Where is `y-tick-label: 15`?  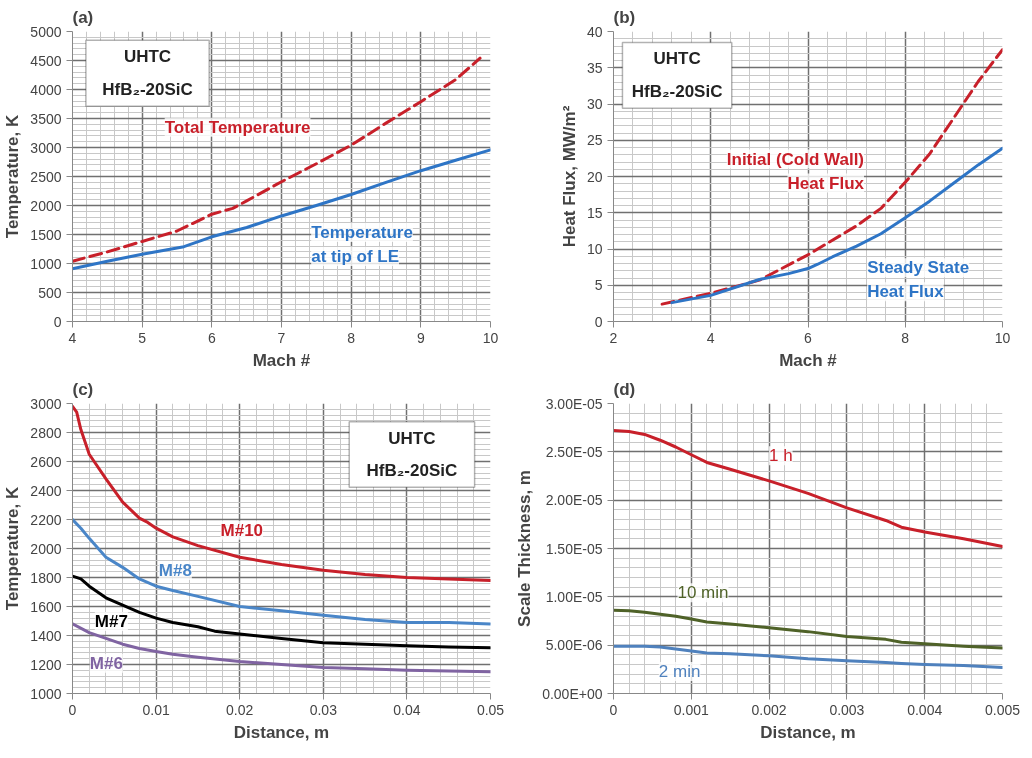 y-tick-label: 15 is located at coordinates (594, 212).